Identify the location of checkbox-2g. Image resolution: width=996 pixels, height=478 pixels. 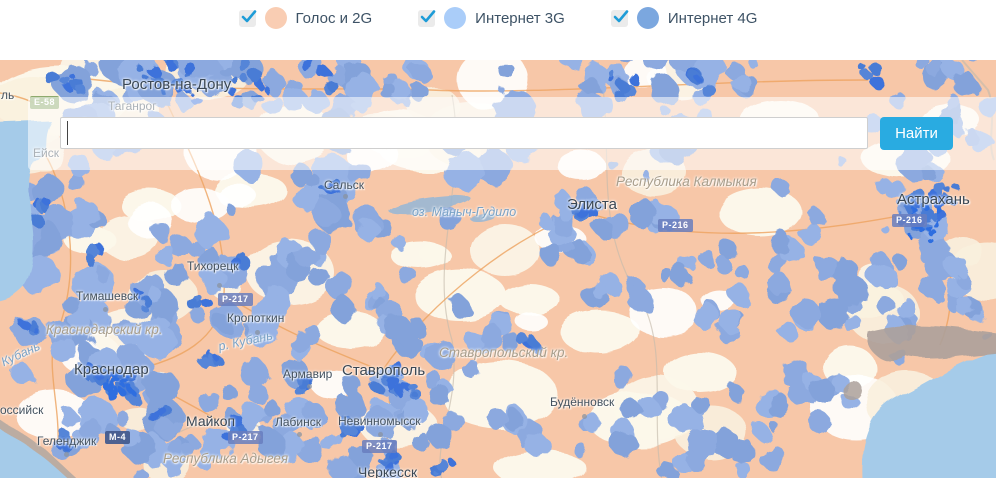
(247, 18).